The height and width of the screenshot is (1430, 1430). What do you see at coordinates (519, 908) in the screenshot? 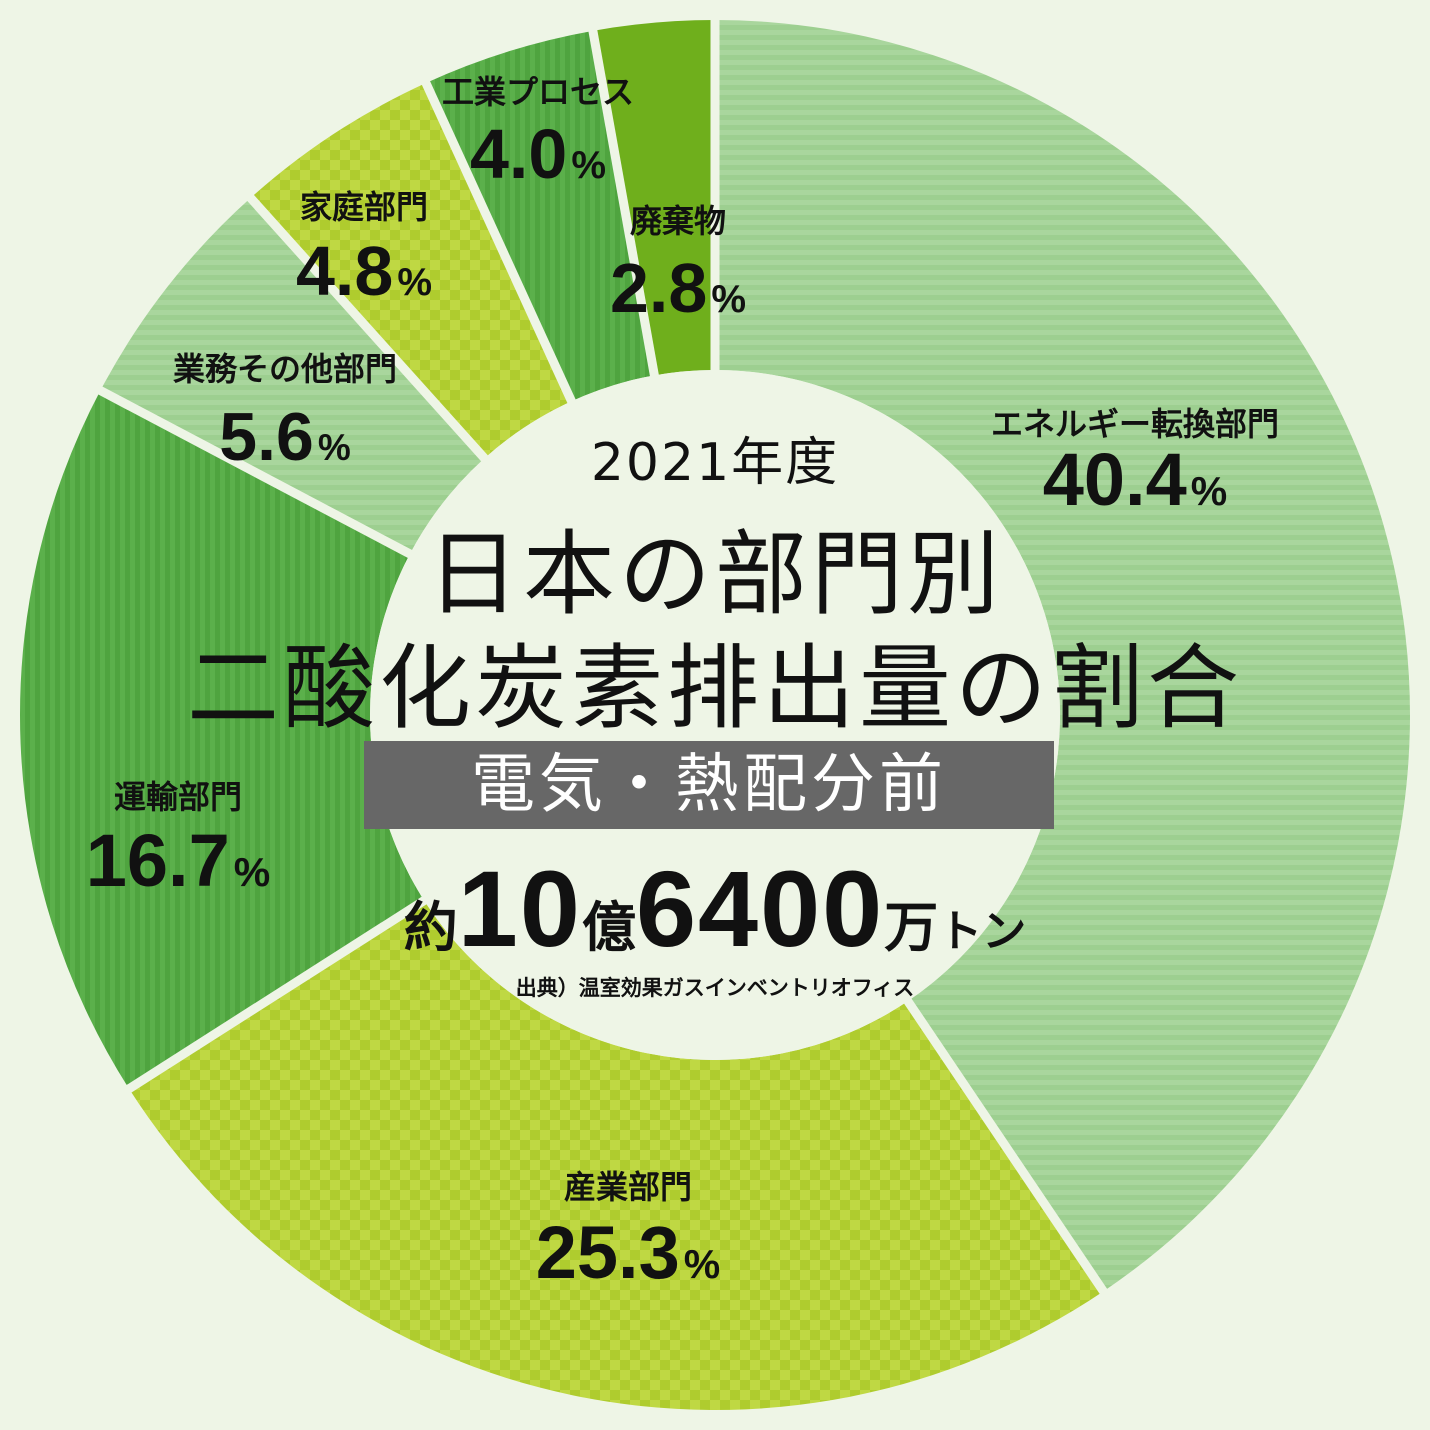
I see `total-number-1: 10` at bounding box center [519, 908].